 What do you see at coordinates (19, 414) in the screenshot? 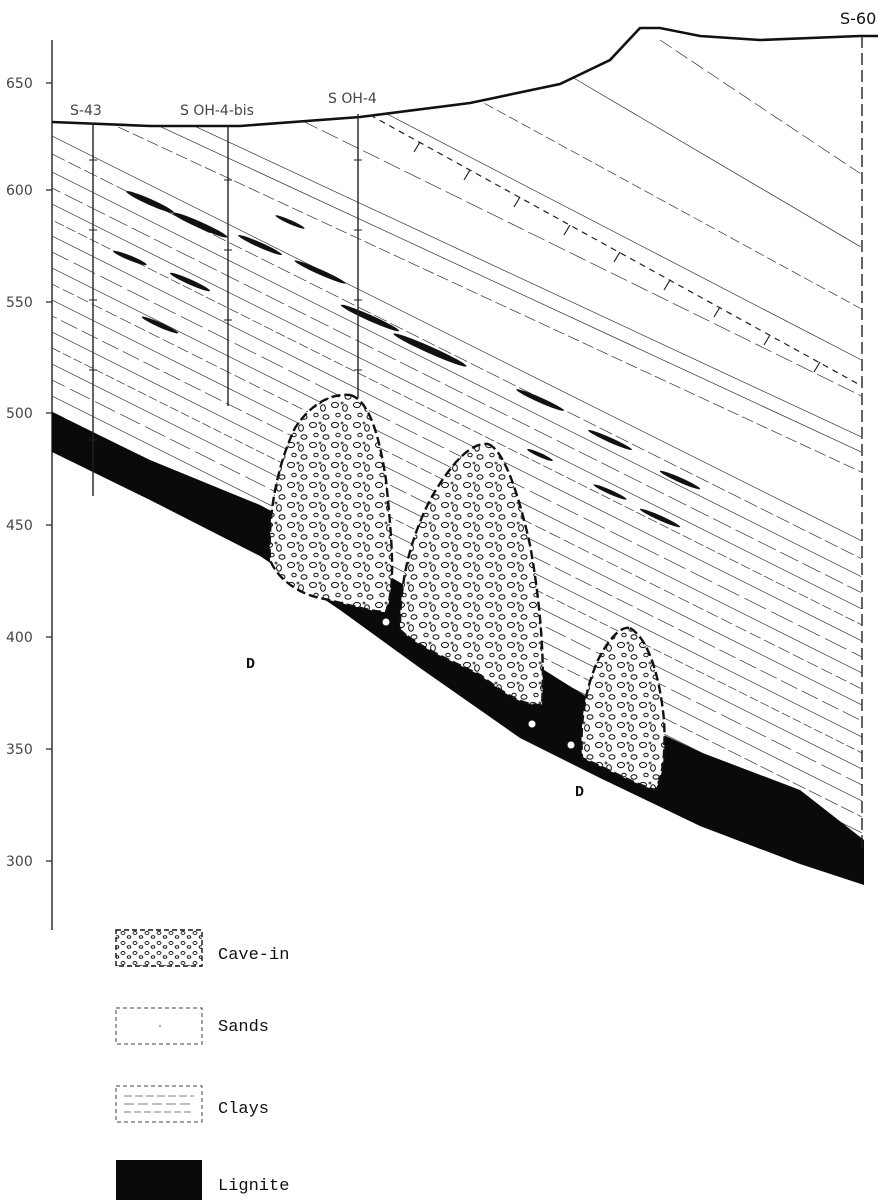
I see `tick-label-500: 500` at bounding box center [19, 414].